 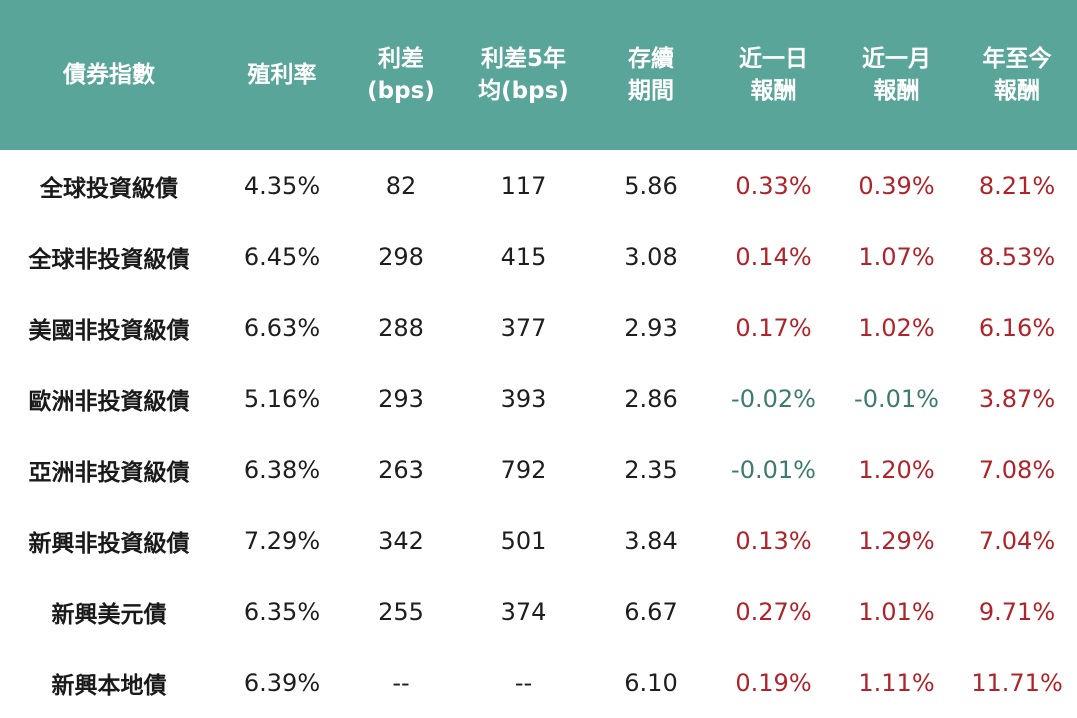 What do you see at coordinates (1017, 327) in the screenshot?
I see `cell-return-ytd: 6.16%` at bounding box center [1017, 327].